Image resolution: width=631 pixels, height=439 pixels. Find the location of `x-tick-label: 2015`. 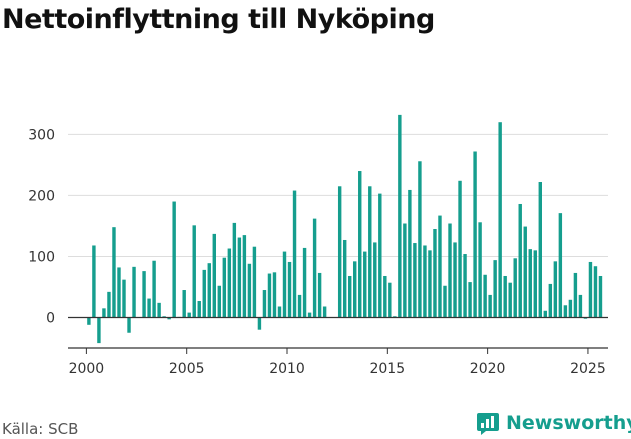

x-tick-label: 2015 is located at coordinates (387, 369).